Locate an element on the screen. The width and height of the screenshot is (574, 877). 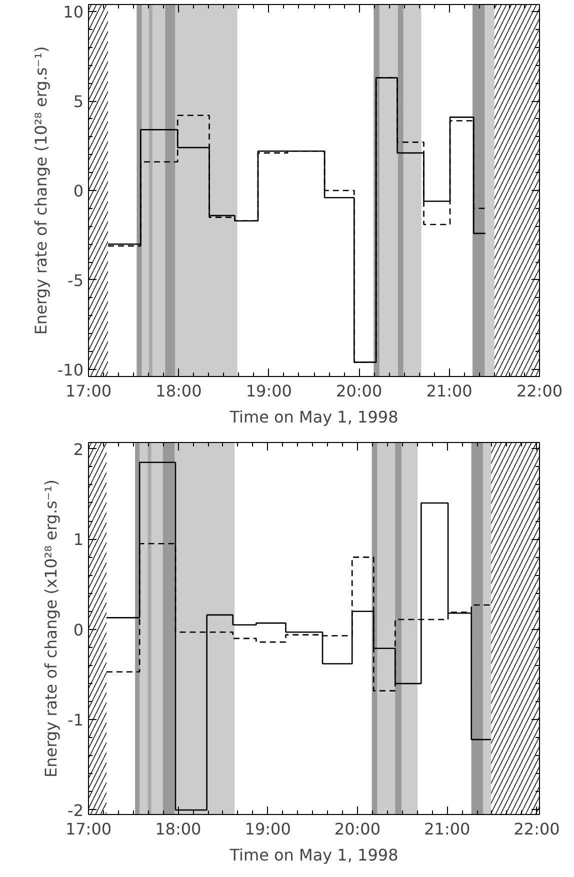
y-tick-label: 5 is located at coordinates (78, 102).